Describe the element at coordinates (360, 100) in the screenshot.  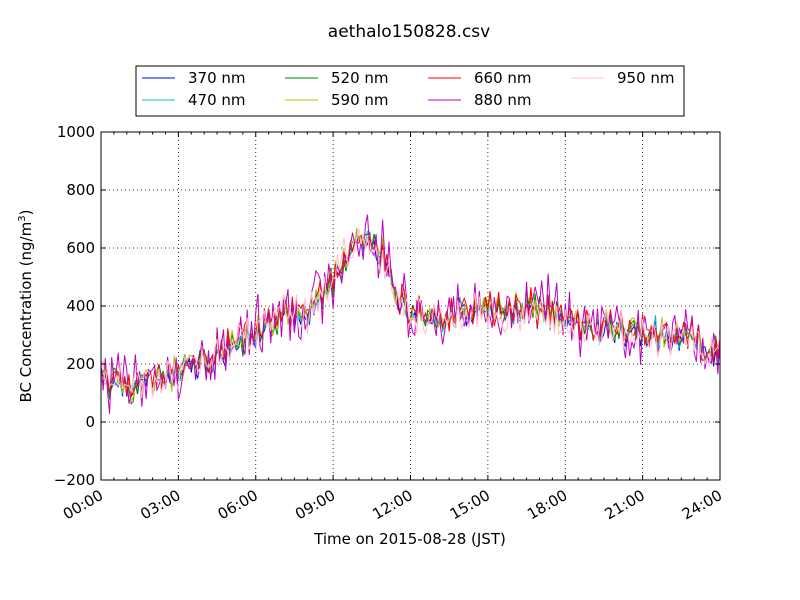
I see `legend-label: 590 nm` at that location.